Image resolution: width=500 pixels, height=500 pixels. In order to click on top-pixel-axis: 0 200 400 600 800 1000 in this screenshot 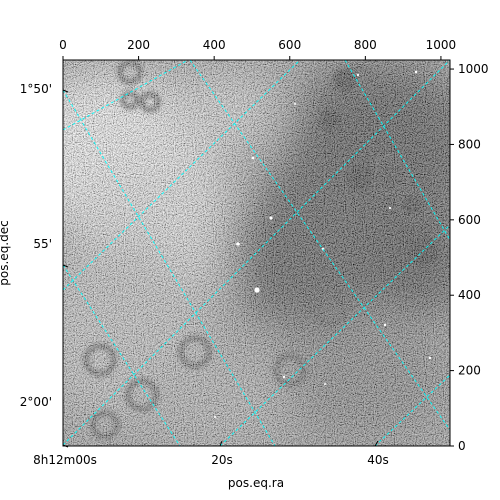, I will do `click(257, 49)`.